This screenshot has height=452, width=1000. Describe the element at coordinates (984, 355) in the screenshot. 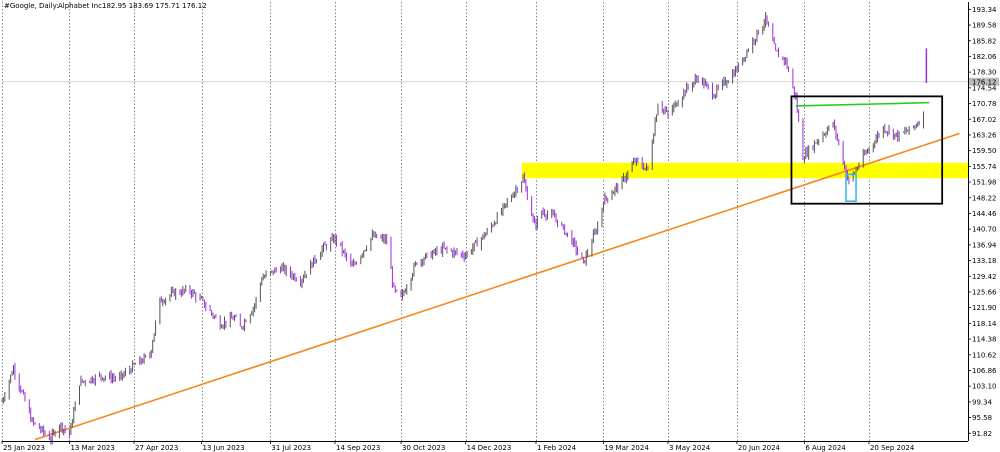

I see `y-tick-label-22: 110.62` at that location.